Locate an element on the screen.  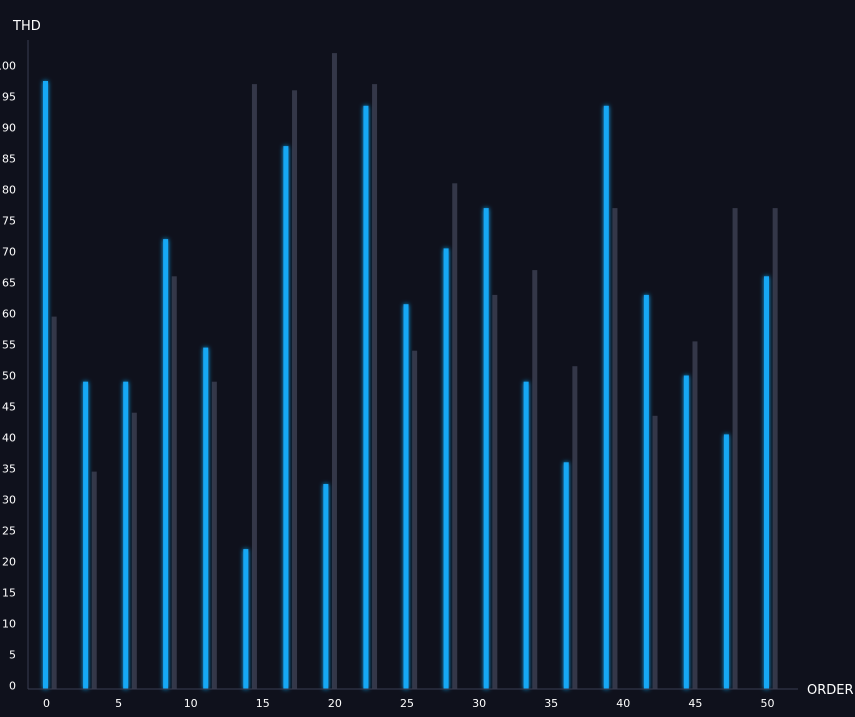
x-tick-label: 50 is located at coordinates (768, 703).